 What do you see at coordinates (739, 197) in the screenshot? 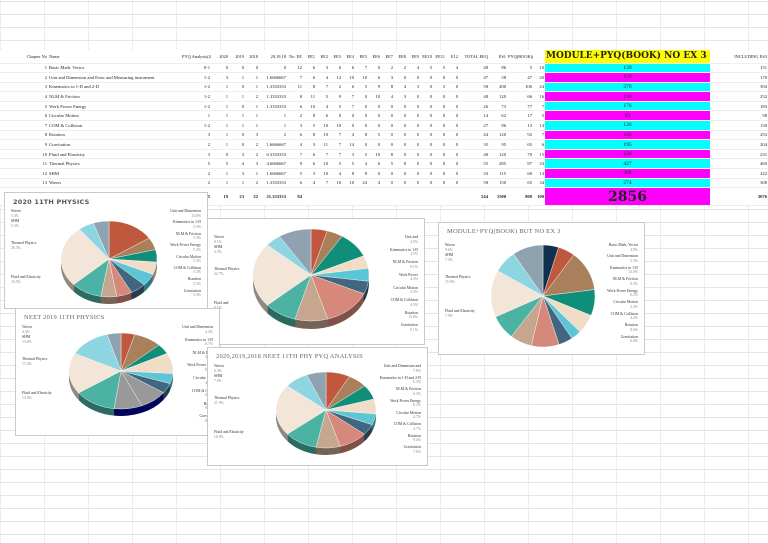
I see `table-cell: 3076` at bounding box center [739, 197].